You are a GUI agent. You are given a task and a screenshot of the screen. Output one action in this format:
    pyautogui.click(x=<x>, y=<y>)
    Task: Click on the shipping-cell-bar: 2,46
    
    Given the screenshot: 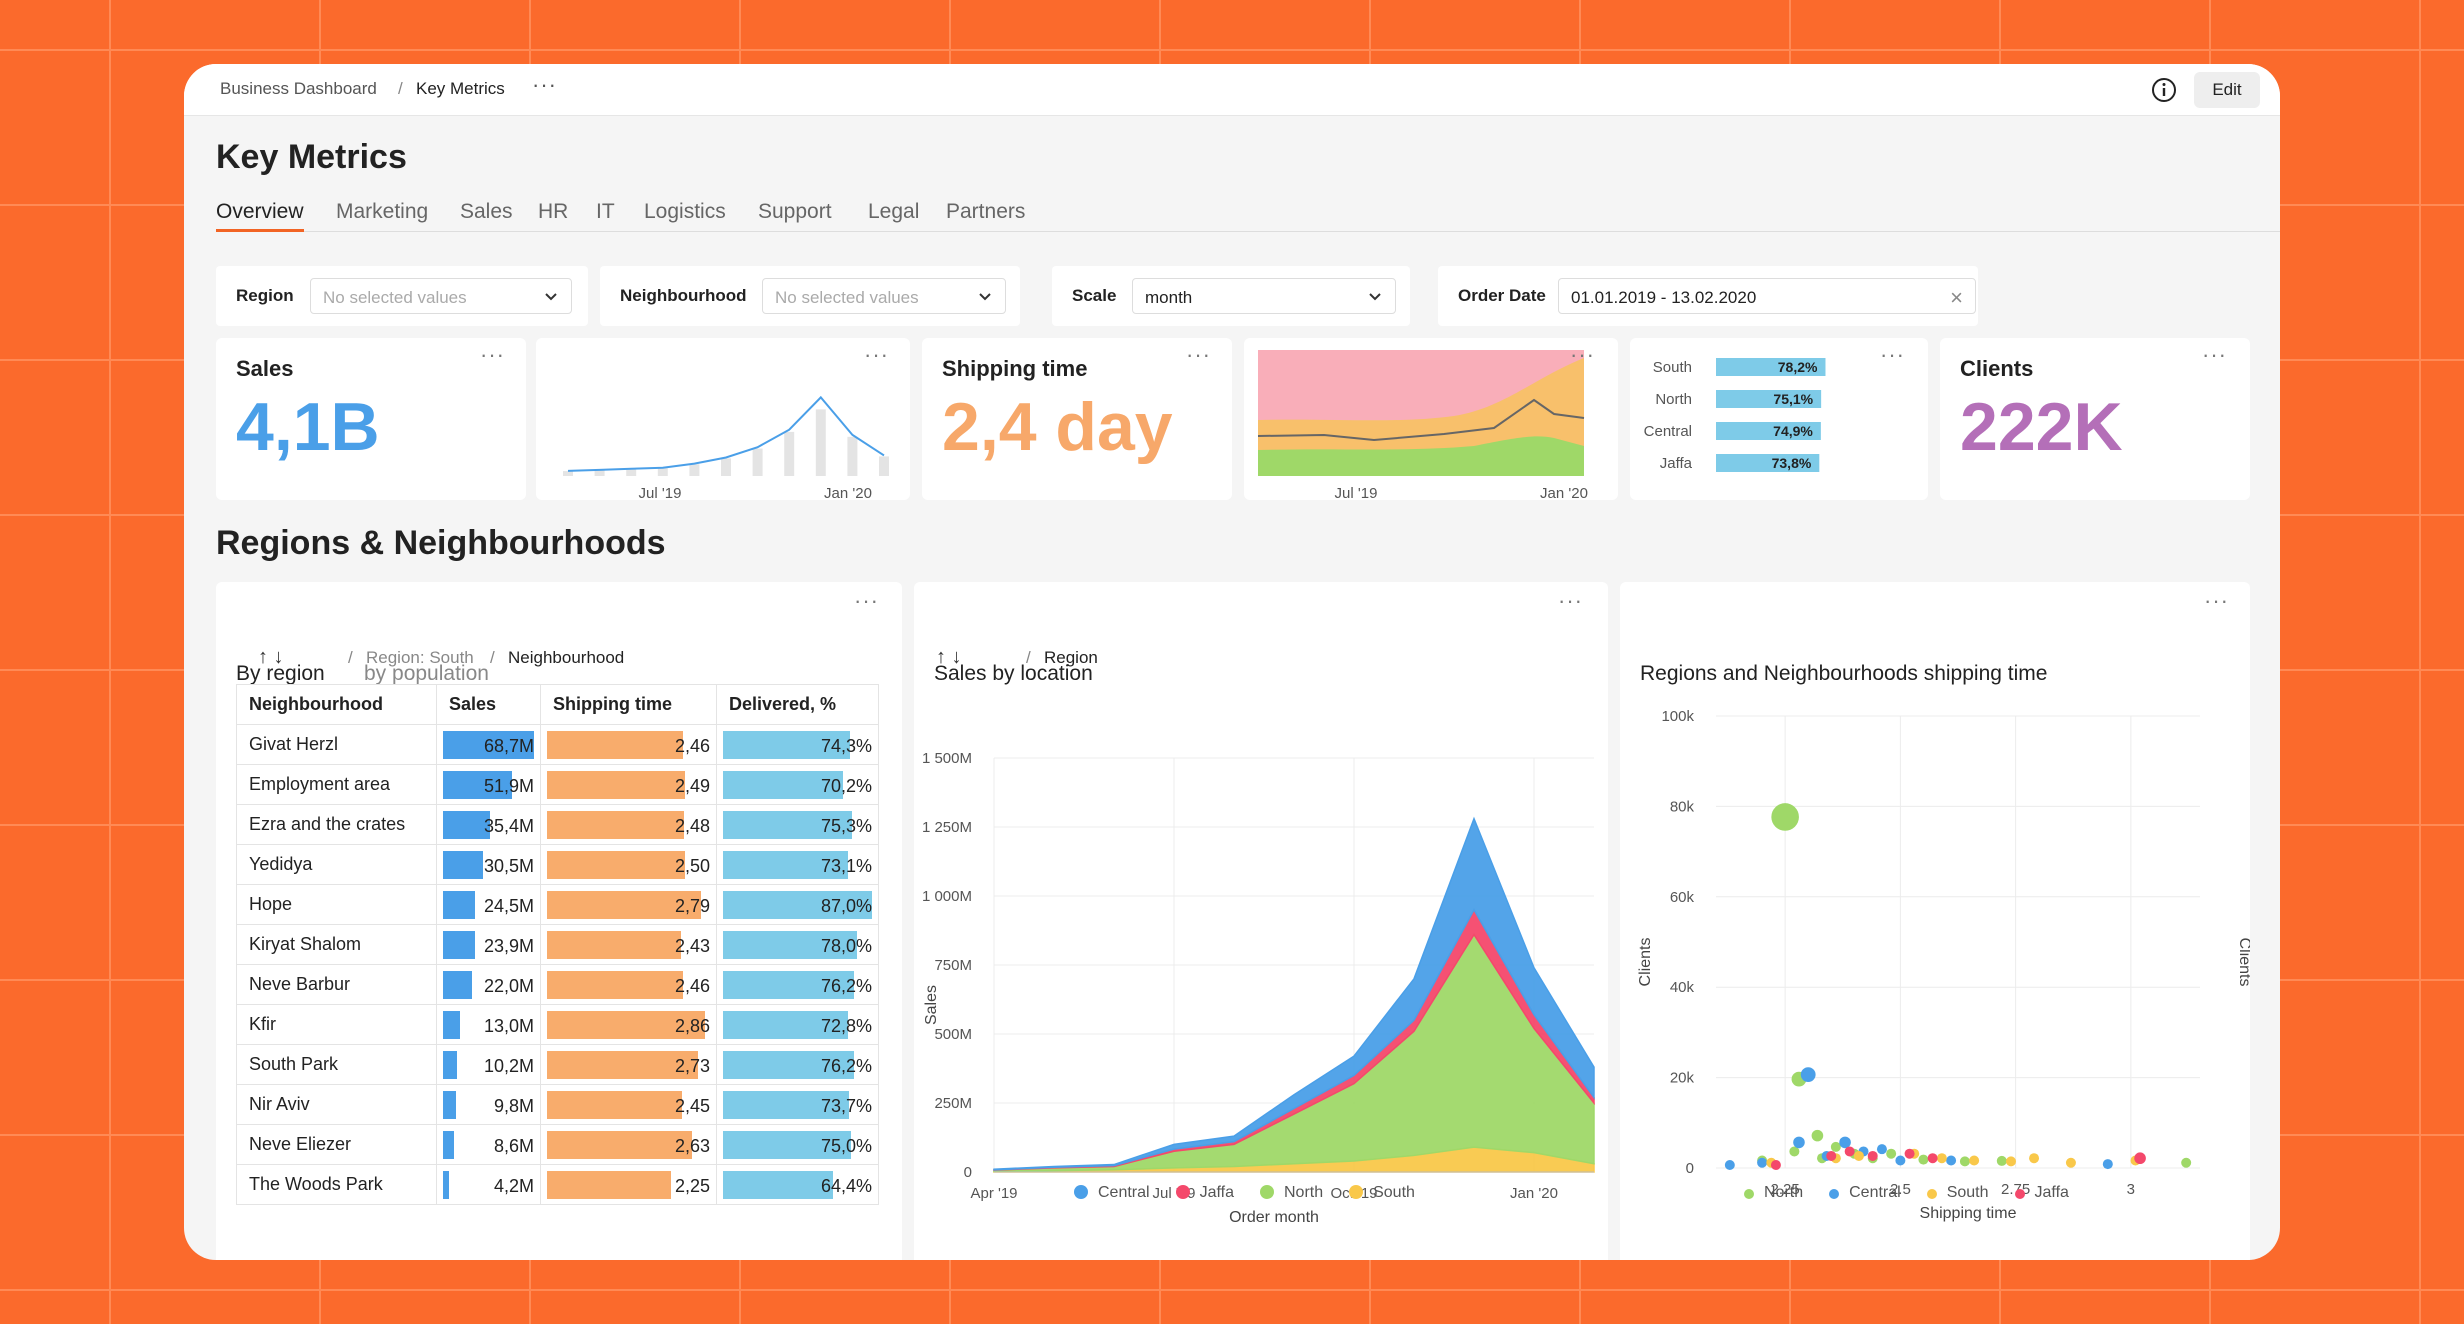 What is the action you would take?
    pyautogui.click(x=628, y=985)
    